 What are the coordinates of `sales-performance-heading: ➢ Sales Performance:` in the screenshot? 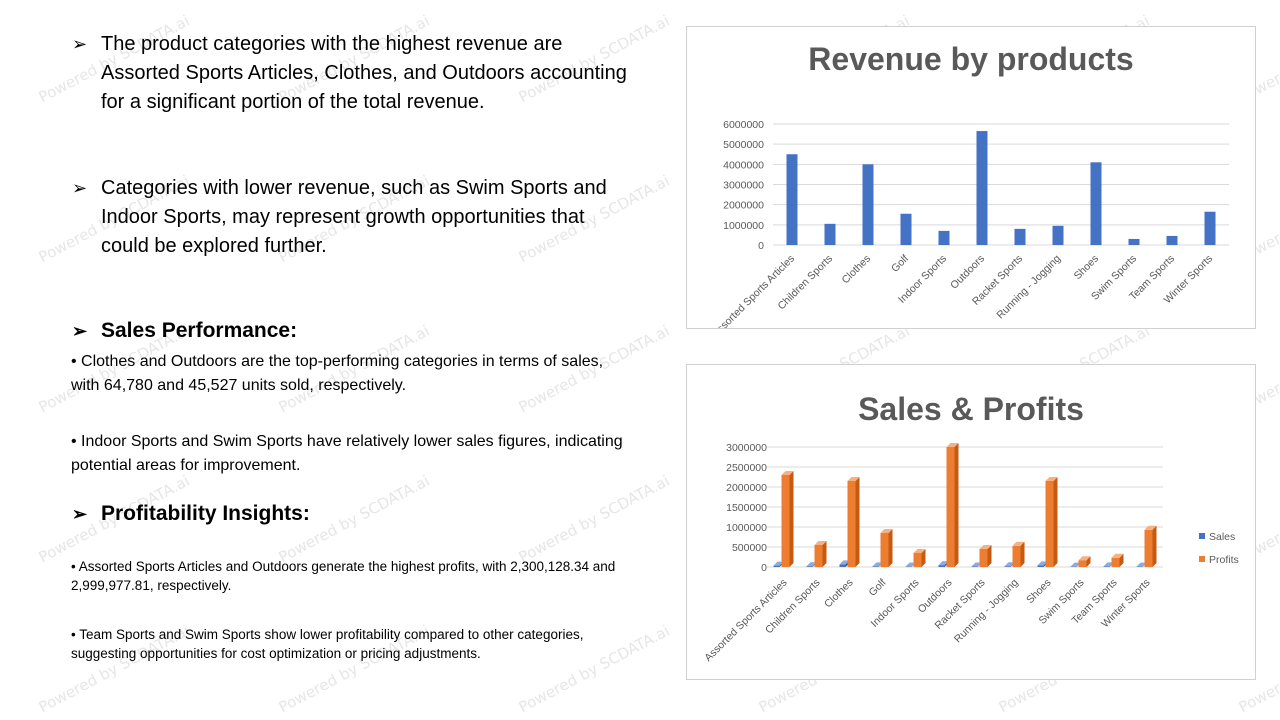 It's located at (184, 331).